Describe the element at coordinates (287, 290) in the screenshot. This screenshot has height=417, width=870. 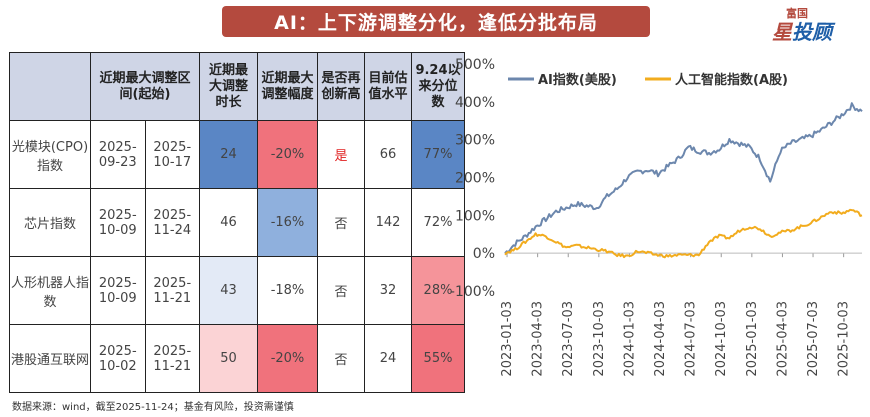
I see `row-drawdown: -18%` at that location.